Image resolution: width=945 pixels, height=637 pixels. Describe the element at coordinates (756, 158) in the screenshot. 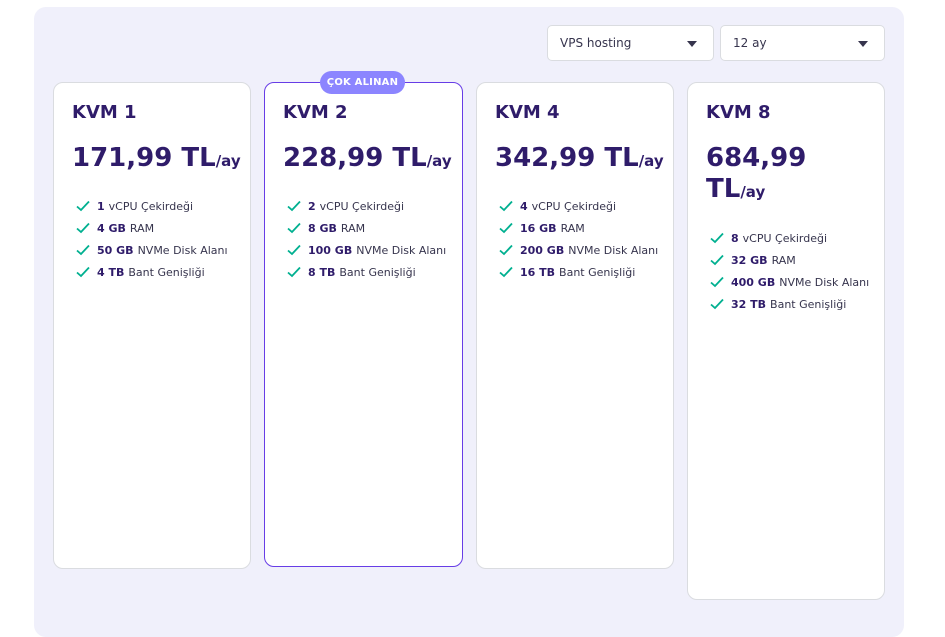

I see `price-amount-line1: 684,99` at that location.